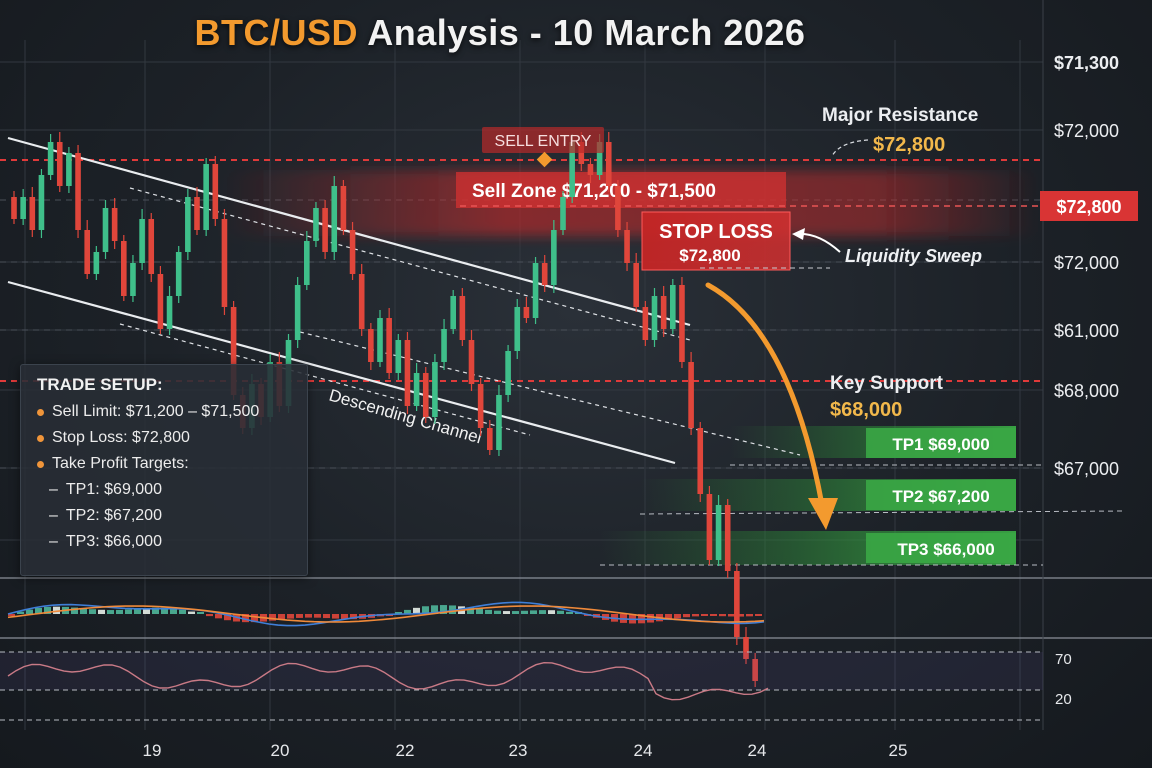 The image size is (1152, 768). What do you see at coordinates (866, 410) in the screenshot?
I see `key-support-value: $68,000` at bounding box center [866, 410].